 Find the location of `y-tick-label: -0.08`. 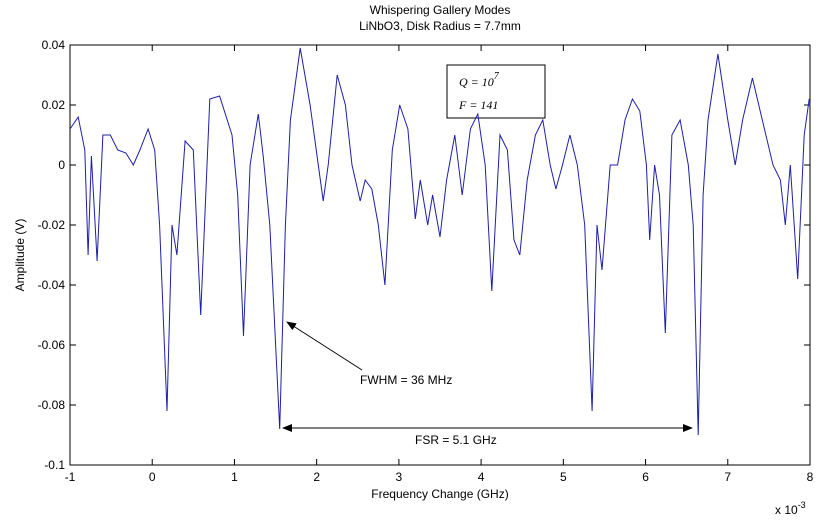

y-tick-label: -0.08 is located at coordinates (52, 405).